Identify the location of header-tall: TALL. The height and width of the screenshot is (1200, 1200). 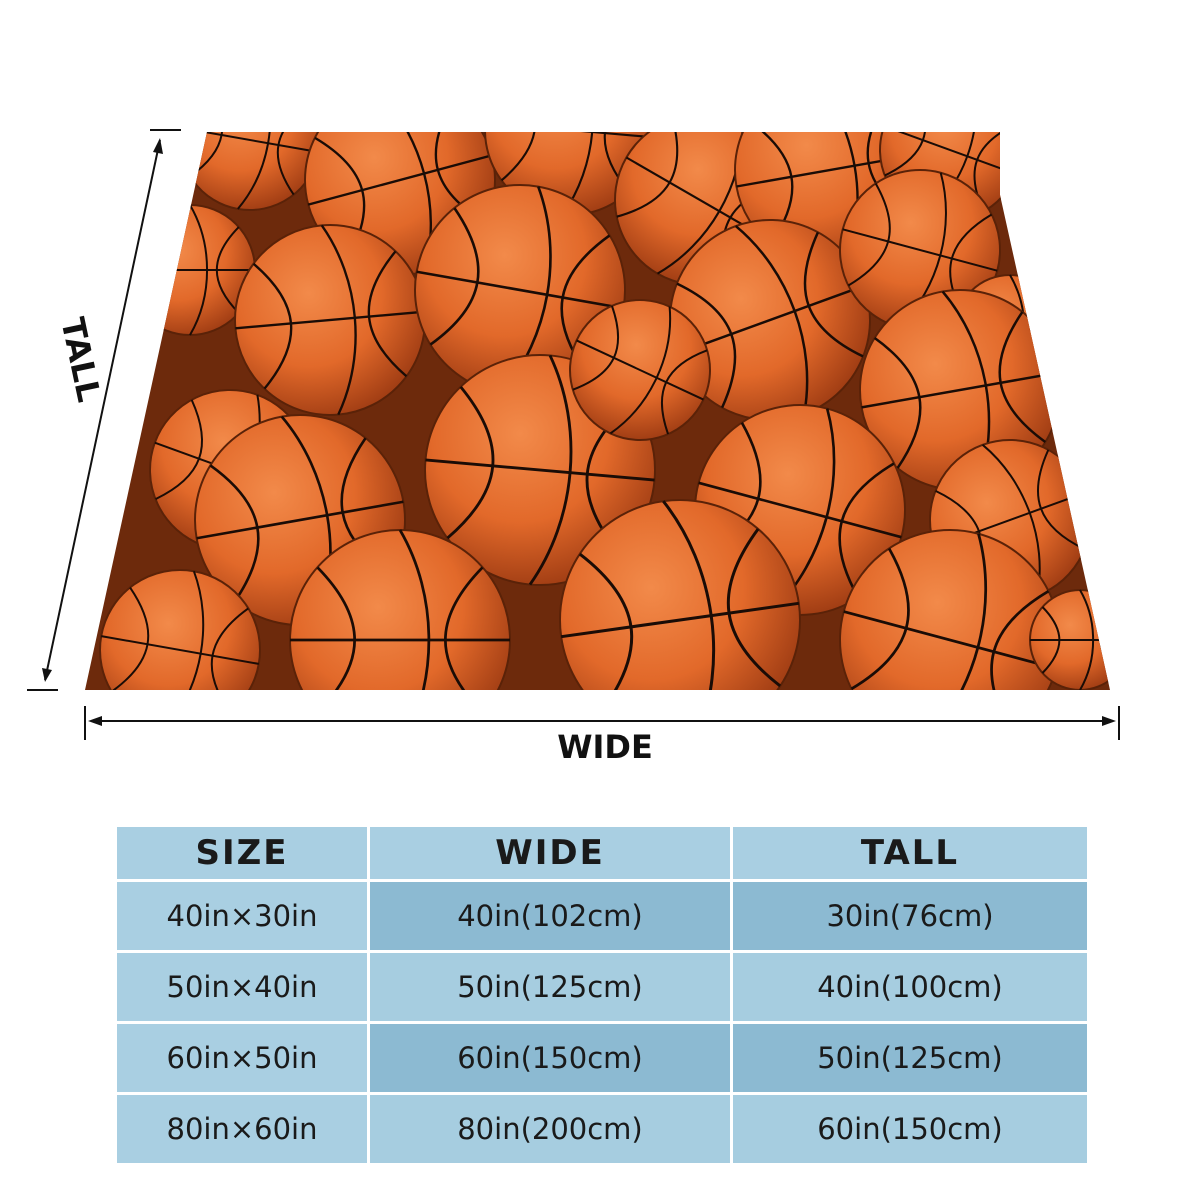
(910, 853).